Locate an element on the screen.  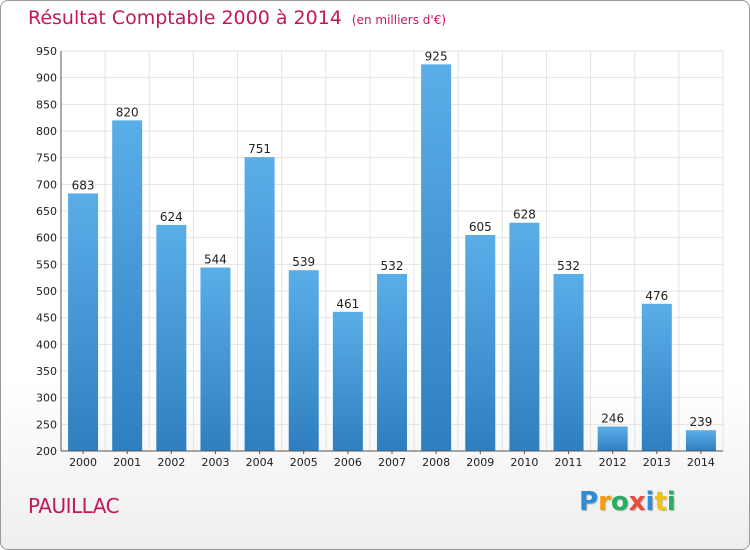
value-label-2008: 925 is located at coordinates (436, 56).